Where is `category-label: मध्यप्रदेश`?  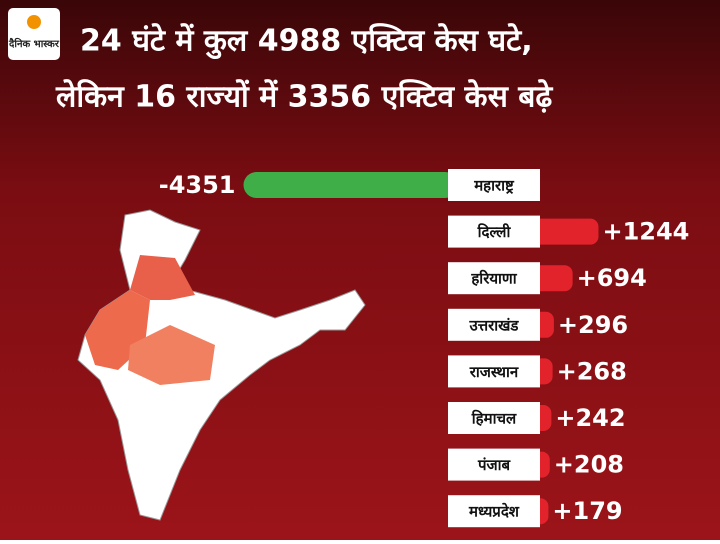
category-label: मध्यप्रदेश is located at coordinates (494, 512).